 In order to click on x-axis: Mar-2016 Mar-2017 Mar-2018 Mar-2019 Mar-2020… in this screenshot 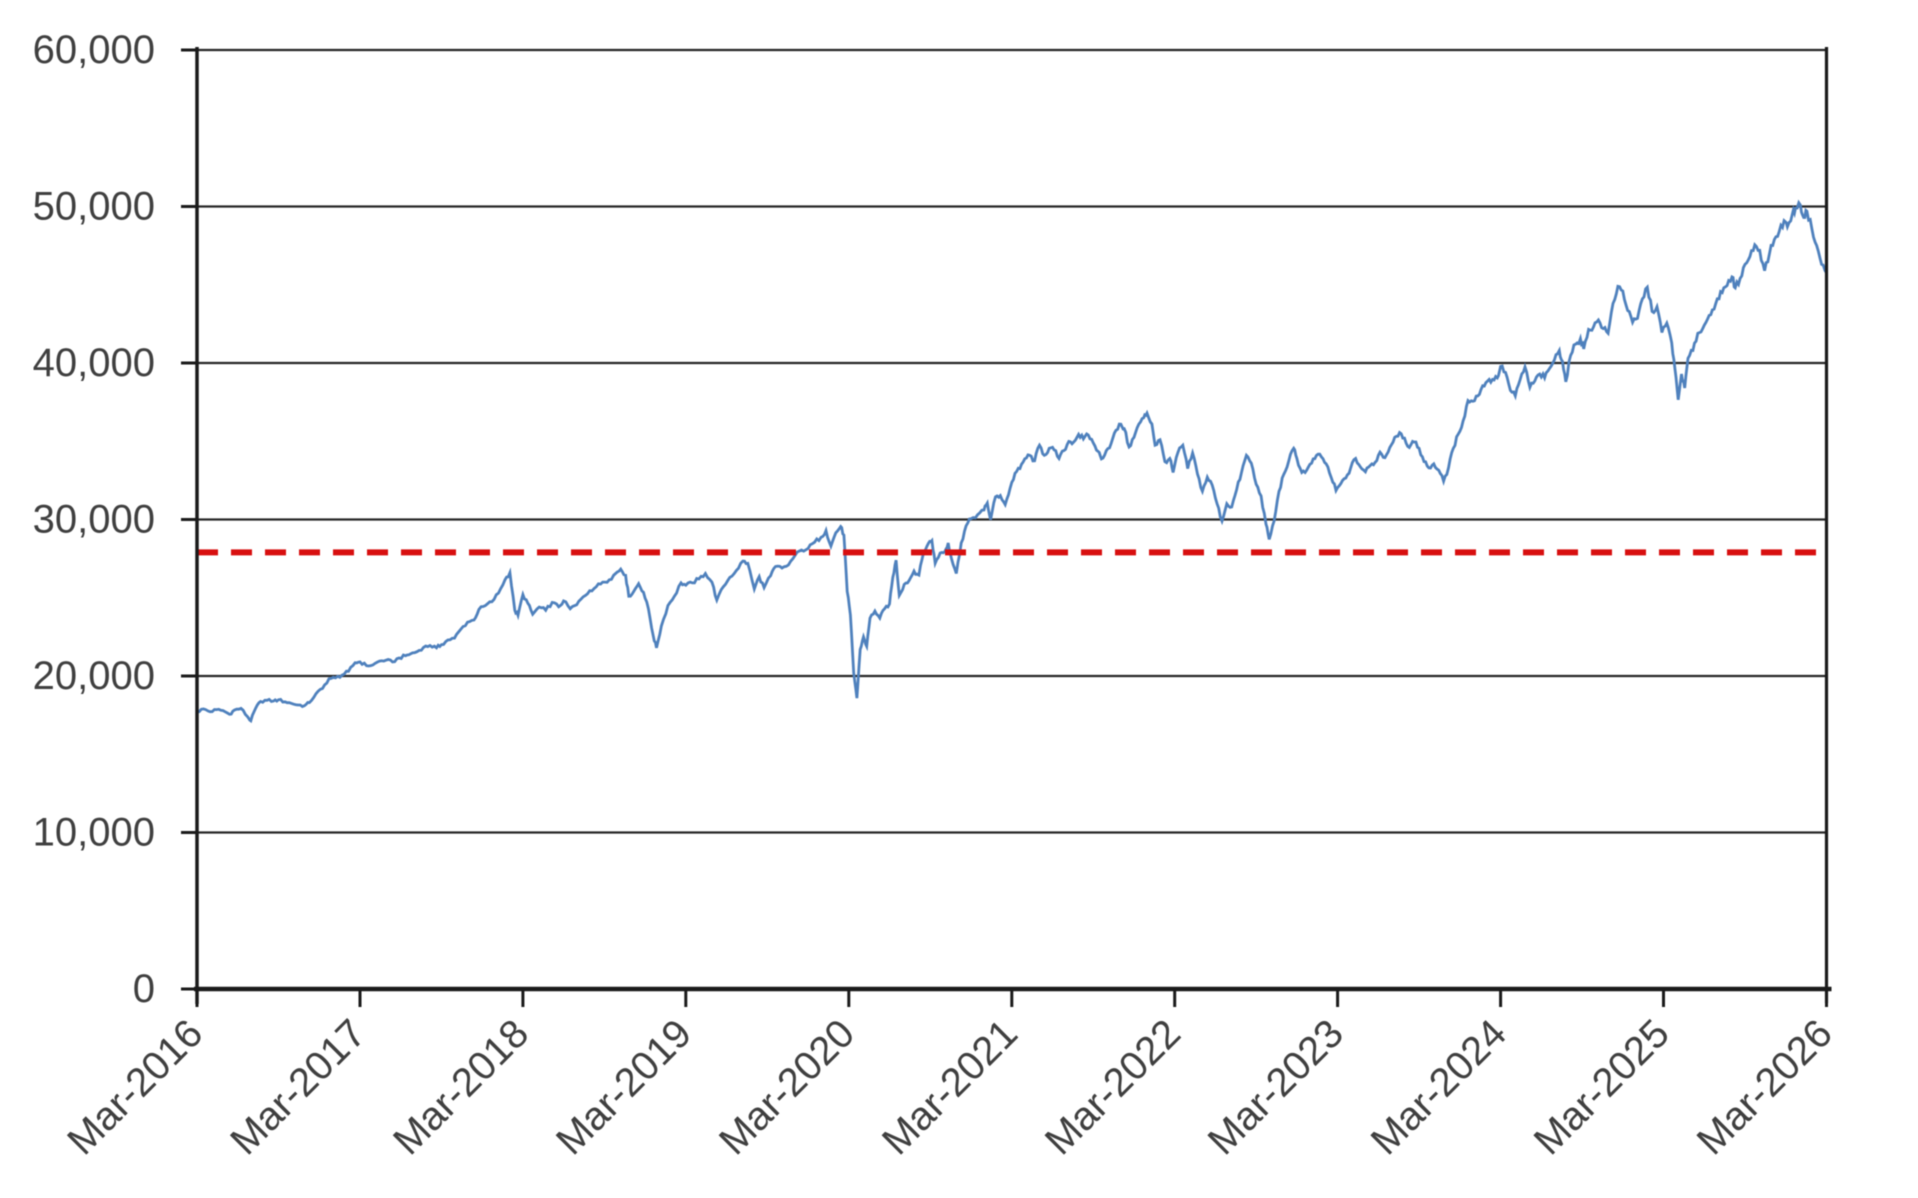, I will do `click(950, 1076)`.